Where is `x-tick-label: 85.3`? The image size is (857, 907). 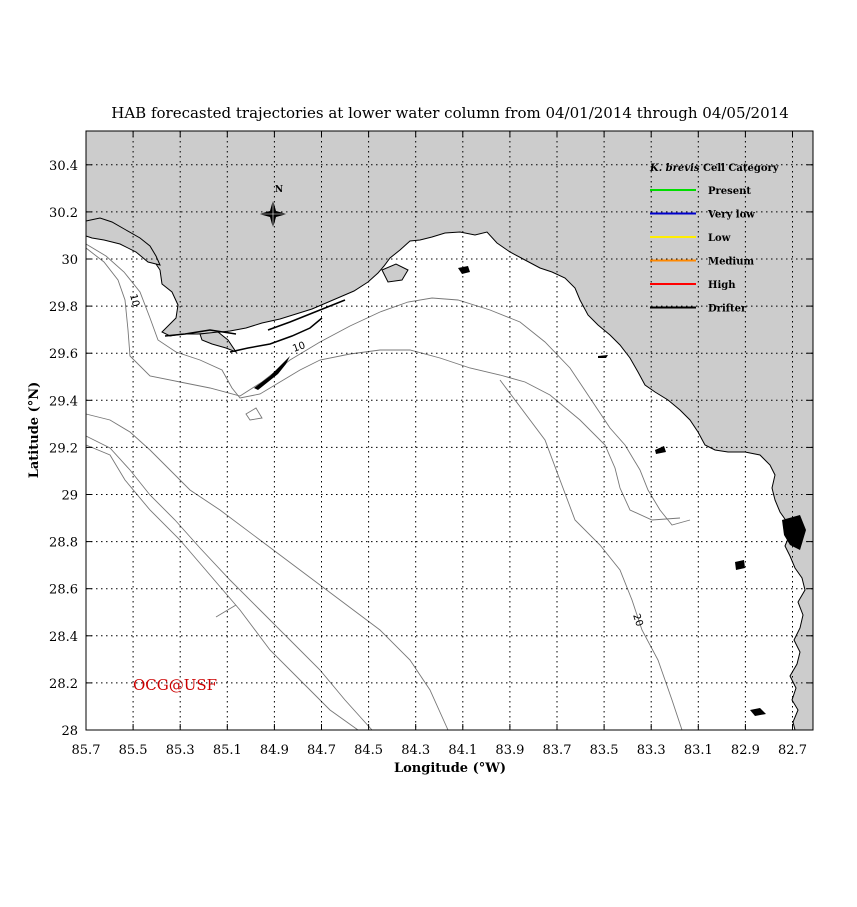 x-tick-label: 85.3 is located at coordinates (180, 750).